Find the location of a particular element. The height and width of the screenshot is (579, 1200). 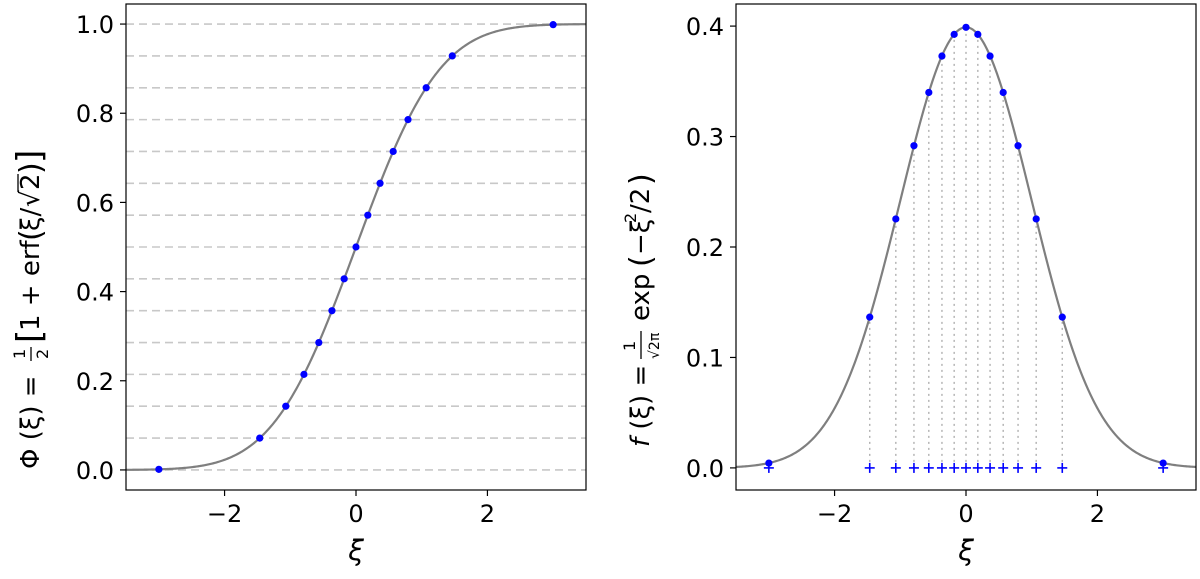

svg-text: /2 is located at coordinates (641, 200).